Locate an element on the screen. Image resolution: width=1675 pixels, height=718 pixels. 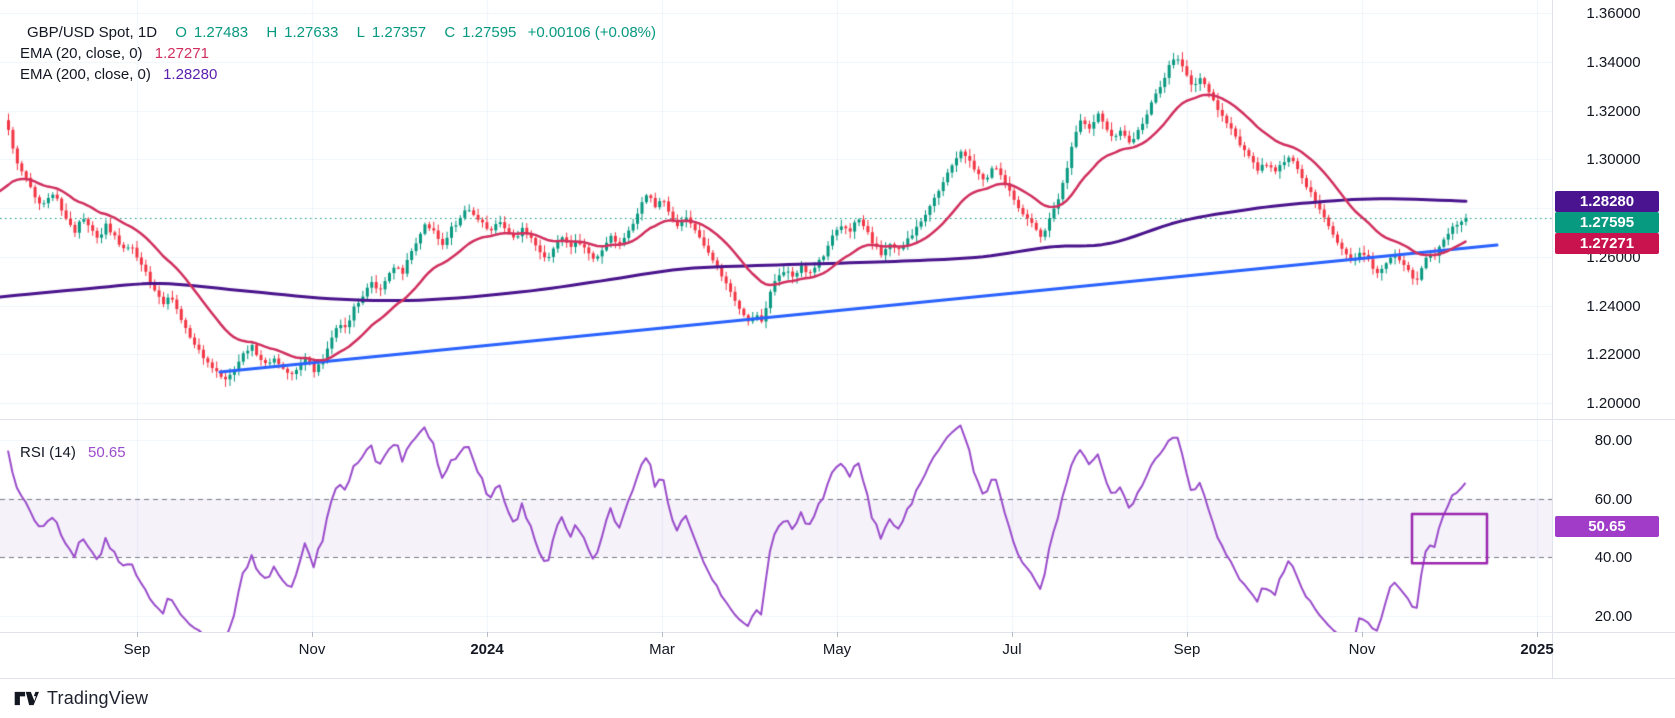
time-axis-year-label: 2024 is located at coordinates (487, 649).